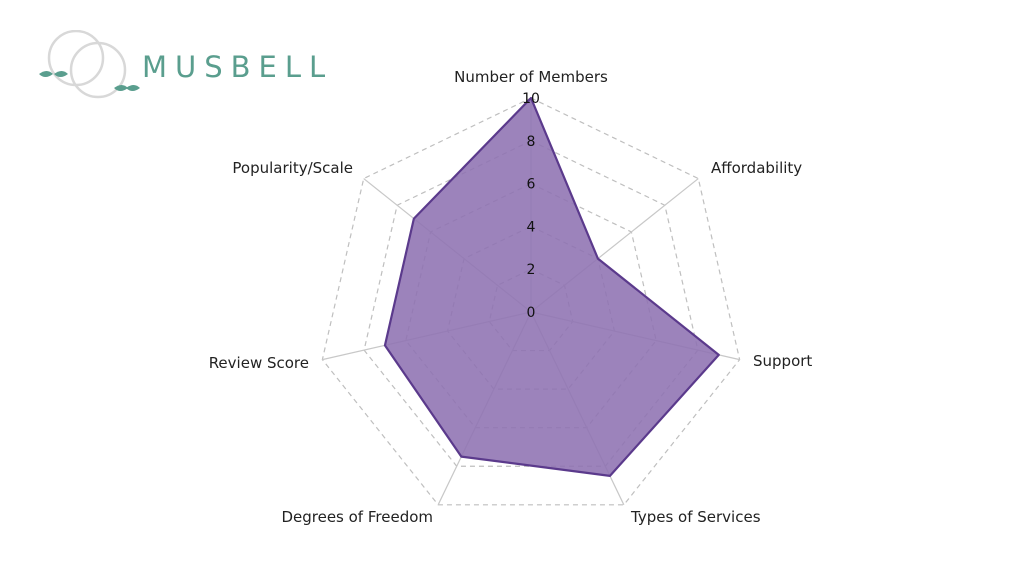  What do you see at coordinates (531, 313) in the screenshot?
I see `tick-label: 0` at bounding box center [531, 313].